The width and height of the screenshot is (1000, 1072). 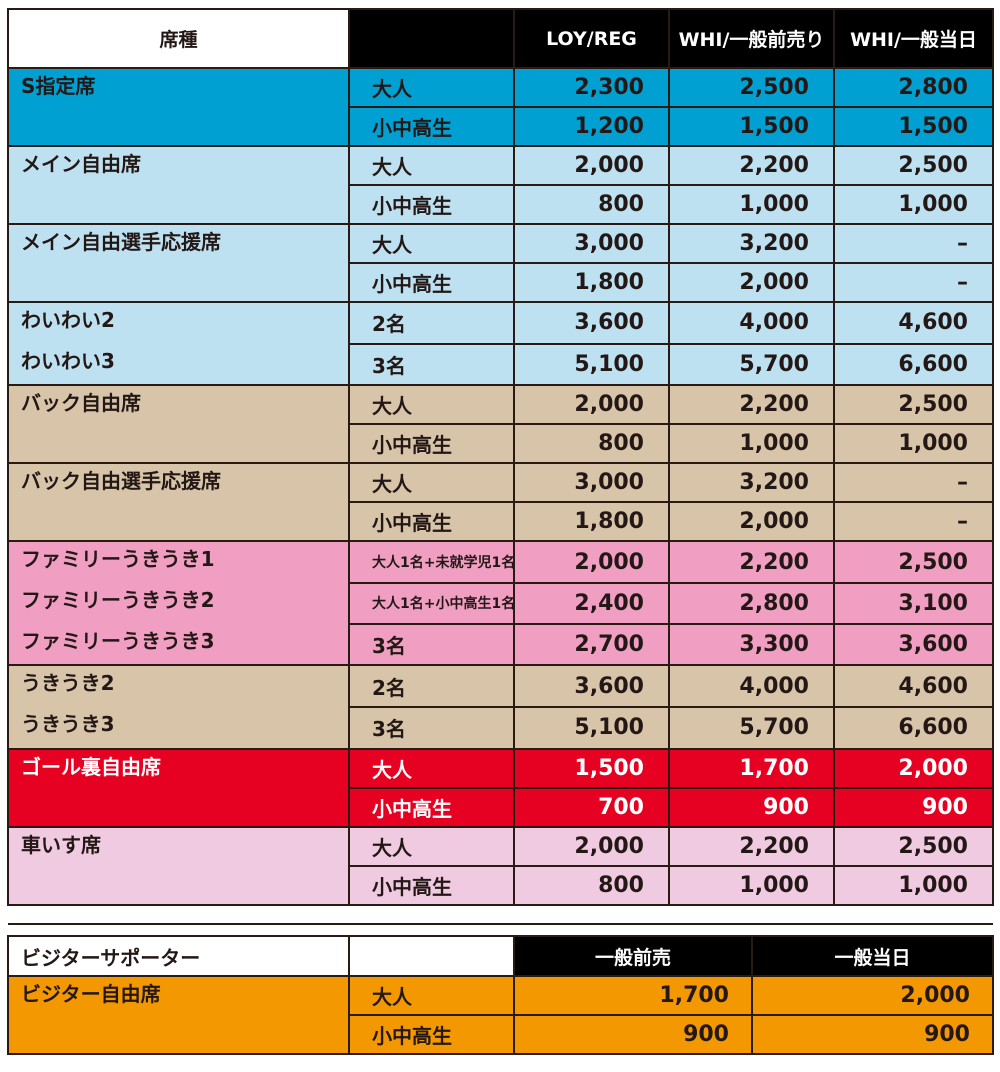 I want to click on table-row: 小中高生 800 1,000 1,000, so click(x=501, y=885).